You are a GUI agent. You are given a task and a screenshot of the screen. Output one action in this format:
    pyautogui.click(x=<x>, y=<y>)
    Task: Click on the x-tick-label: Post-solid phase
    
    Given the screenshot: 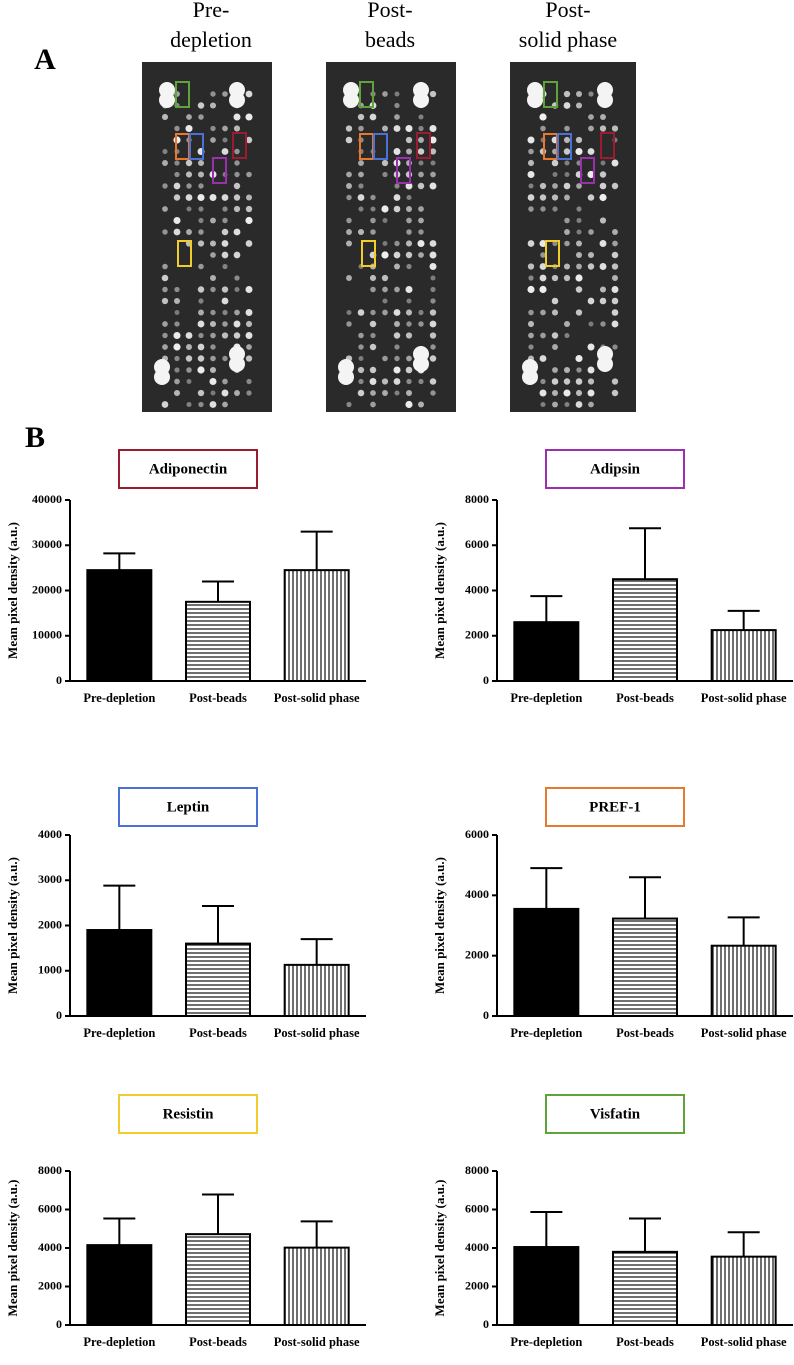 What is the action you would take?
    pyautogui.click(x=317, y=1342)
    